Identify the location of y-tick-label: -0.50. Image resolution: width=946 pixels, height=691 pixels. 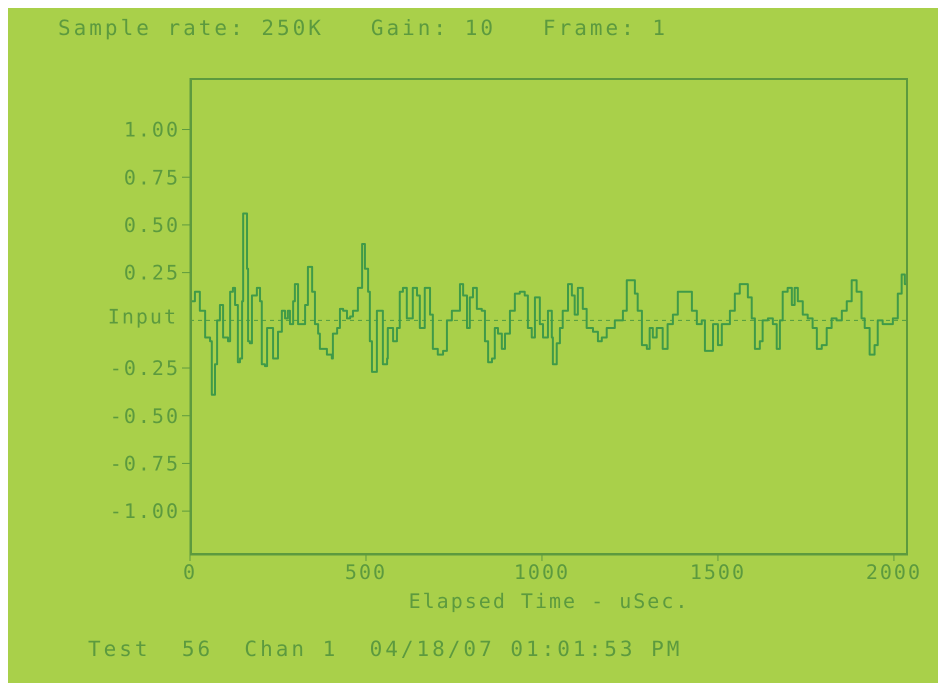
(145, 416).